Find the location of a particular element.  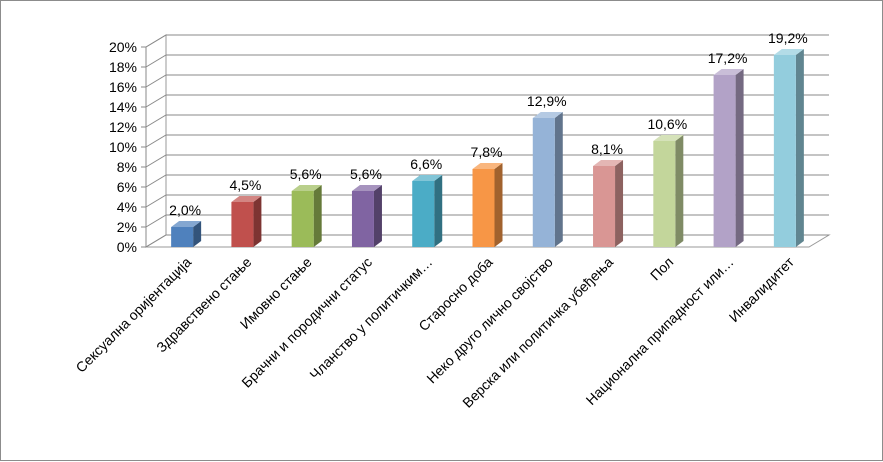

data-label: 2,0% is located at coordinates (185, 210).